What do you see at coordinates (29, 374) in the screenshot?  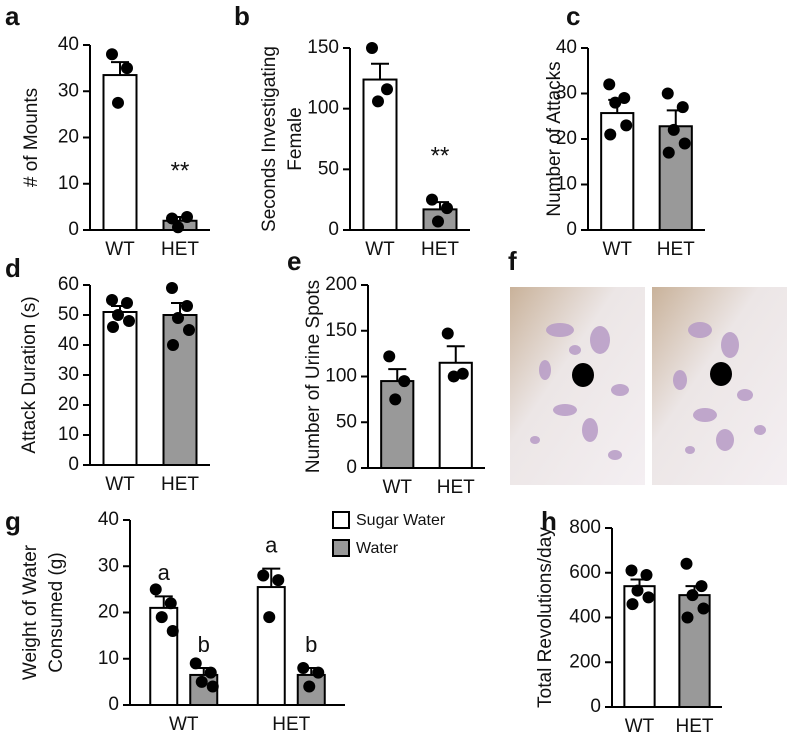 I see `y-axis-label: Attack Duration (s)` at bounding box center [29, 374].